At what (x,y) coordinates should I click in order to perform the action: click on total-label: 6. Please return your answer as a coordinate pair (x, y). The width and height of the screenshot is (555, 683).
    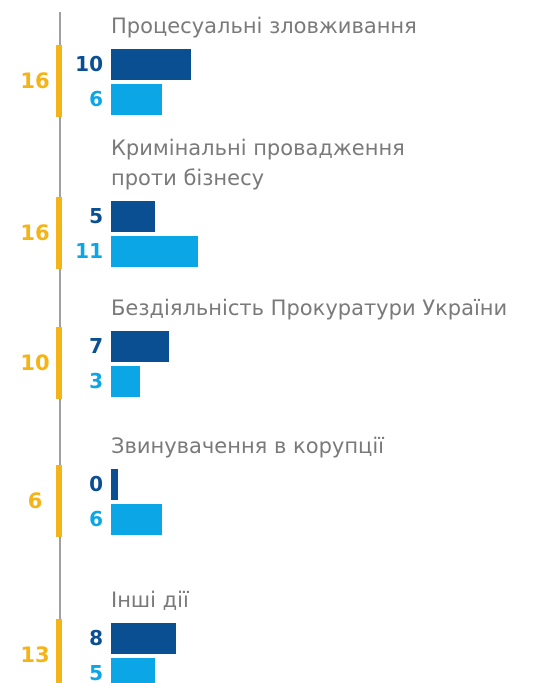
    Looking at the image, I should click on (35, 501).